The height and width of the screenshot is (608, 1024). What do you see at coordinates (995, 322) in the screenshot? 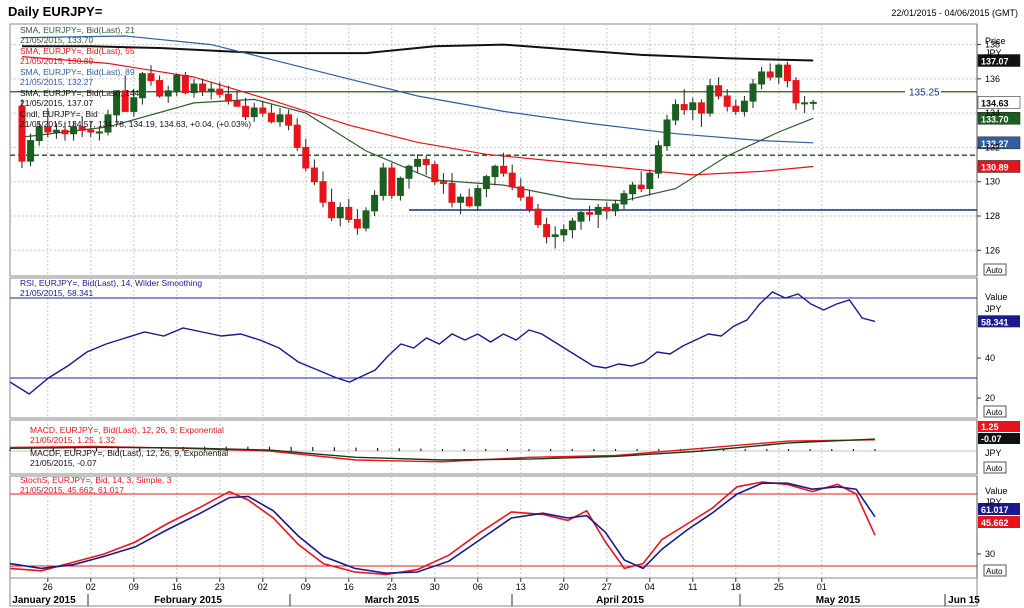
I see `rsi-label: 58.341` at bounding box center [995, 322].